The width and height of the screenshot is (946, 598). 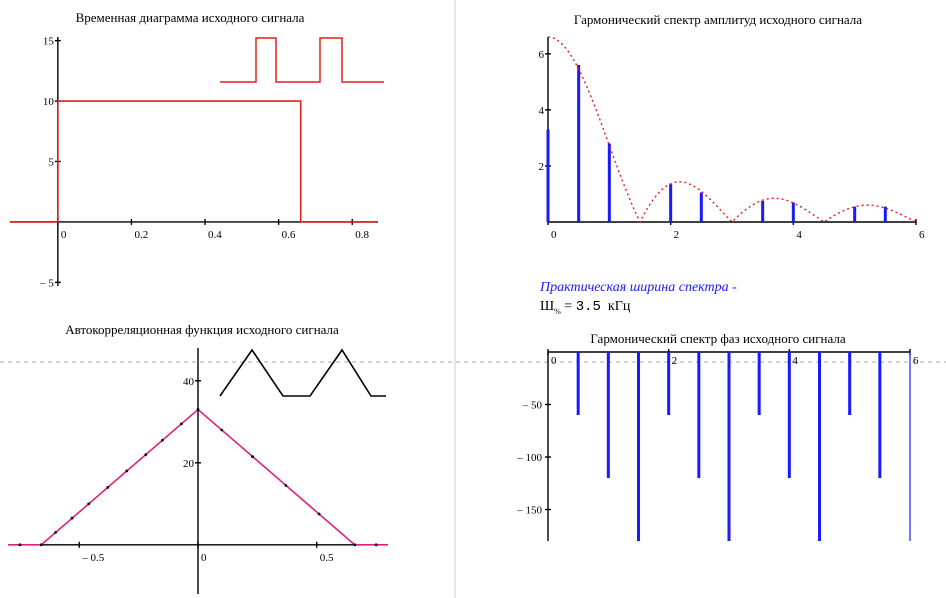 What do you see at coordinates (554, 361) in the screenshot?
I see `phase-x-tick-label: 0` at bounding box center [554, 361].